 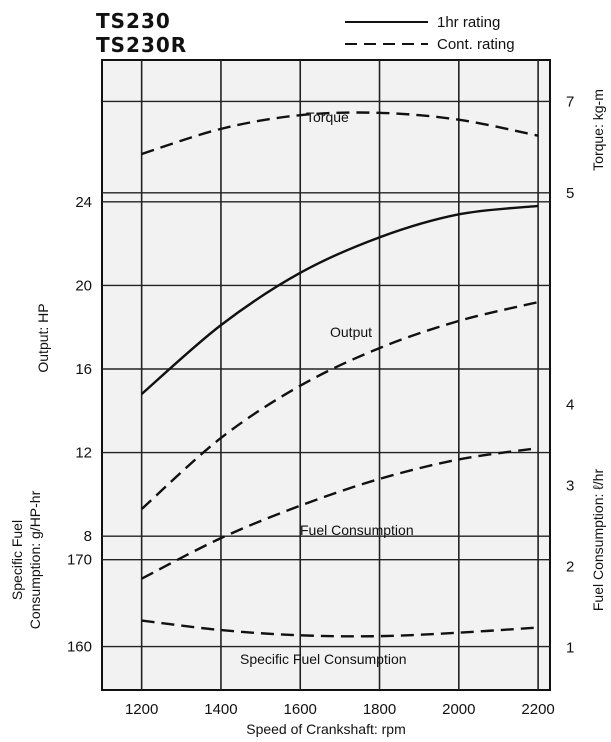 What do you see at coordinates (17, 560) in the screenshot?
I see `y-axis-label-specific-fuel-line1: Specific Fuel` at bounding box center [17, 560].